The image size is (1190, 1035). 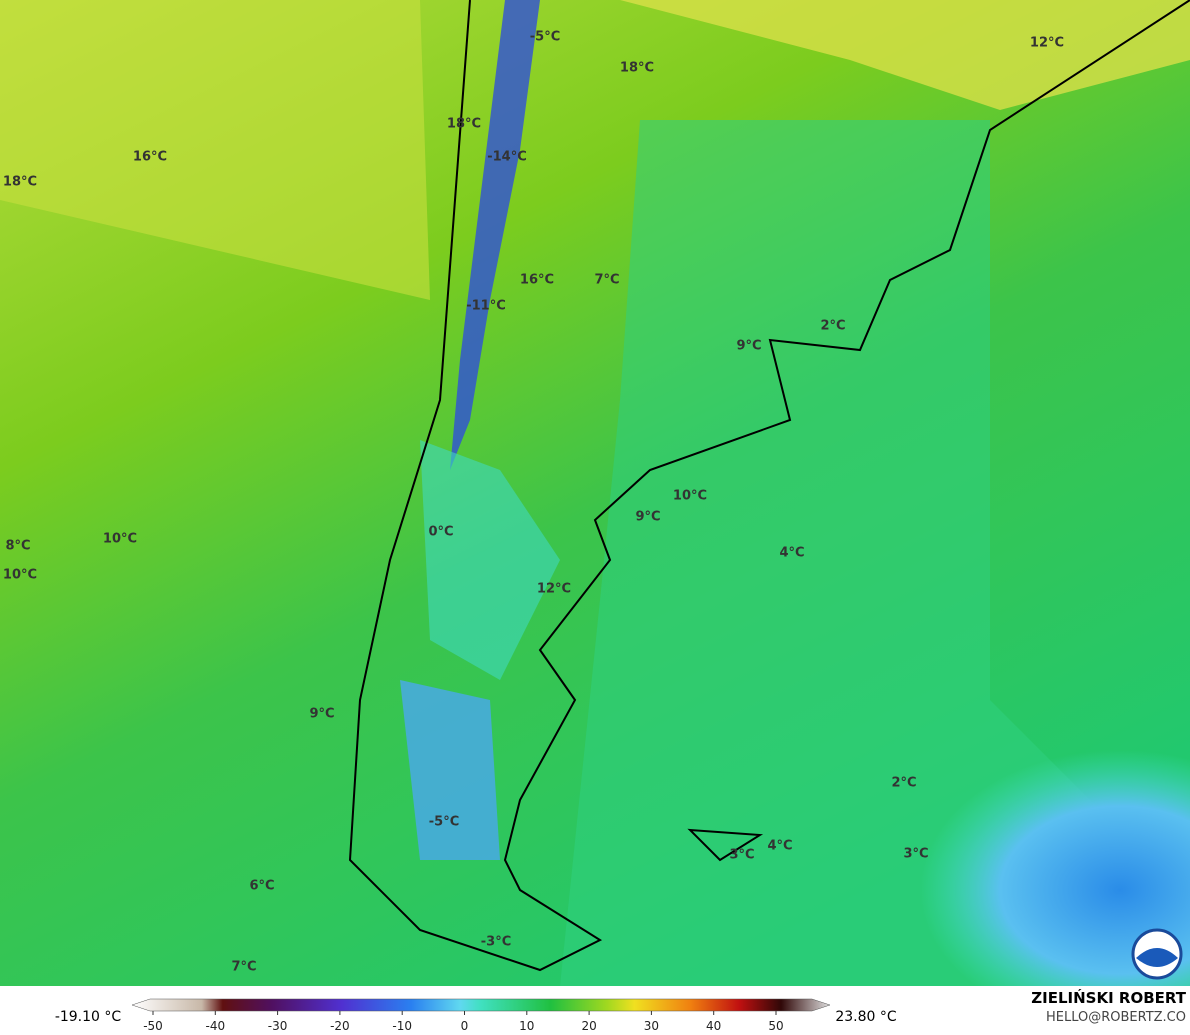 What do you see at coordinates (440, 532) in the screenshot?
I see `temperature-label: 0°C` at bounding box center [440, 532].